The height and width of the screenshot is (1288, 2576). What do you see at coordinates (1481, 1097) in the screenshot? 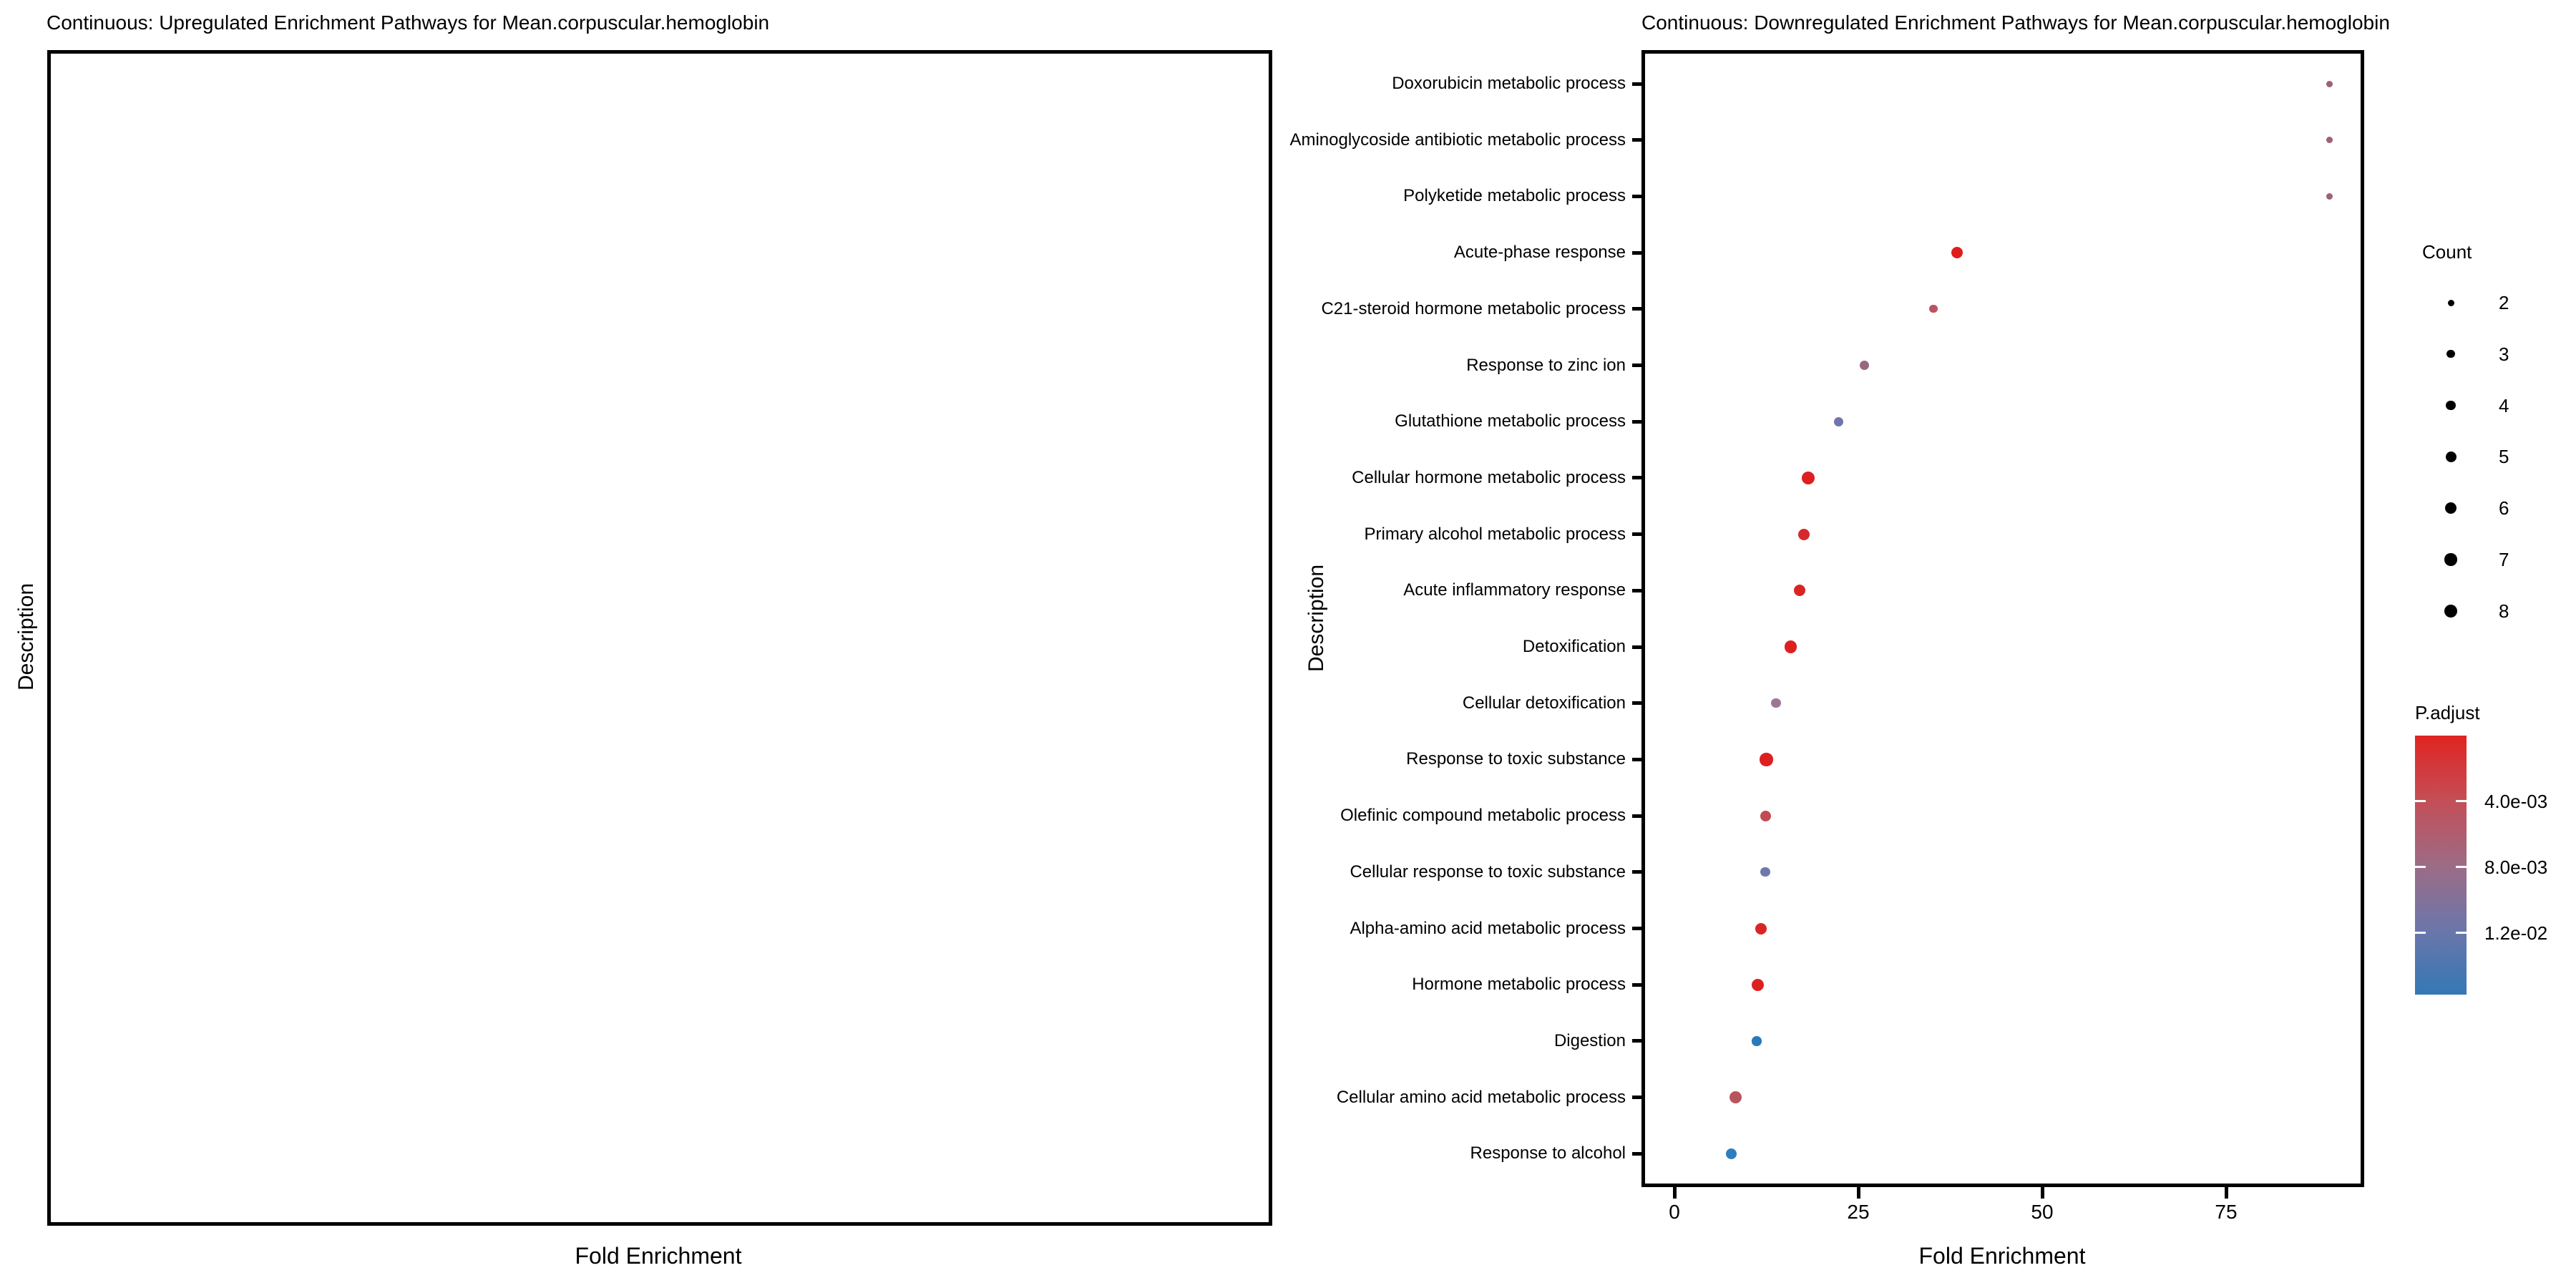
I see `y-axis-label: Cellular amino acid metabolic process` at bounding box center [1481, 1097].